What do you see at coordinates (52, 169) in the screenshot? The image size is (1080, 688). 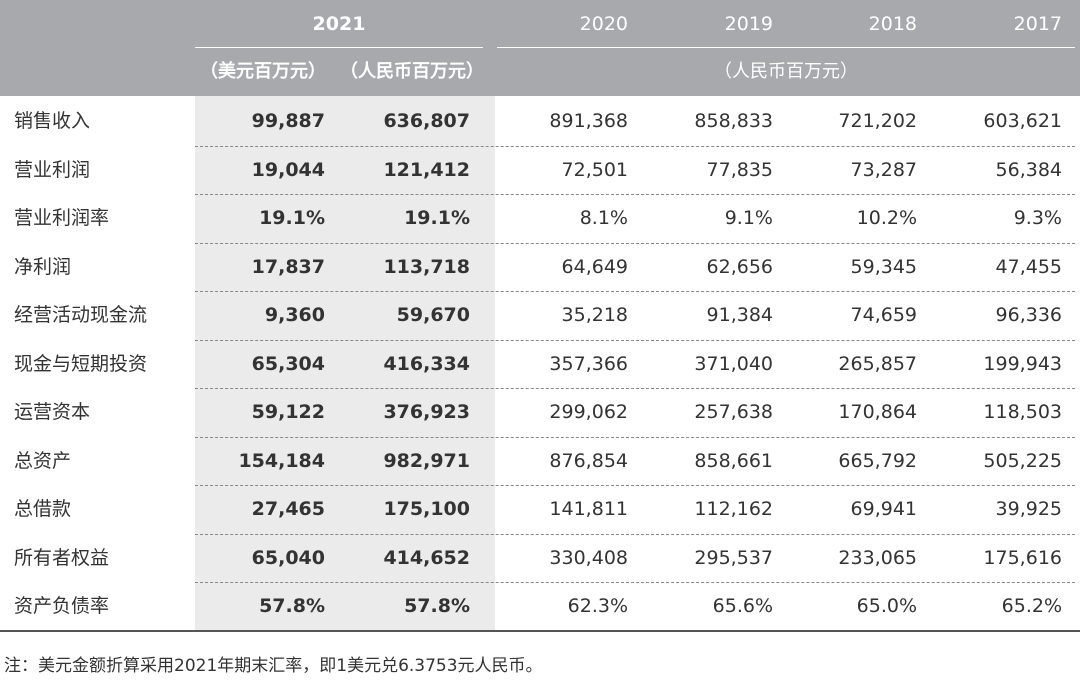 I see `row-label: 营业利润` at bounding box center [52, 169].